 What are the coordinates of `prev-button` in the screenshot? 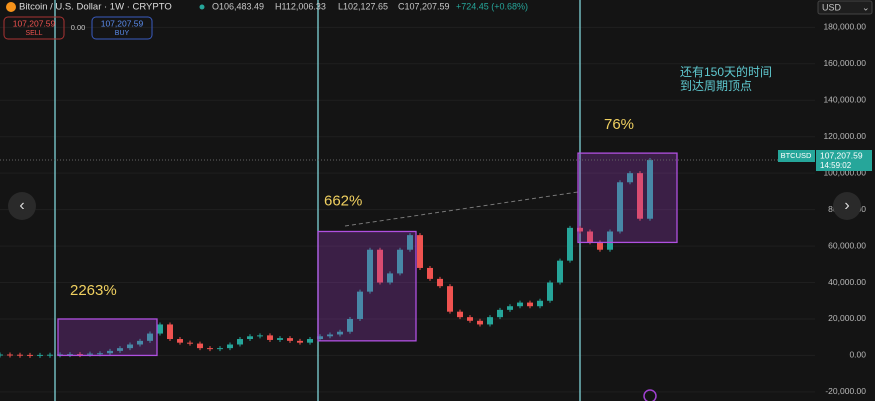 It's located at (22, 206).